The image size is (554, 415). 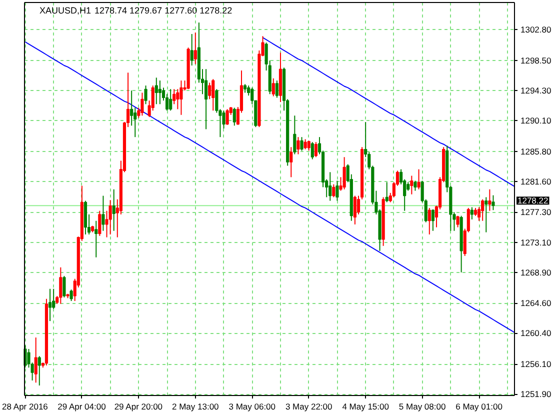 What do you see at coordinates (536, 242) in the screenshot?
I see `y-tick-label: 1273.10` at bounding box center [536, 242].